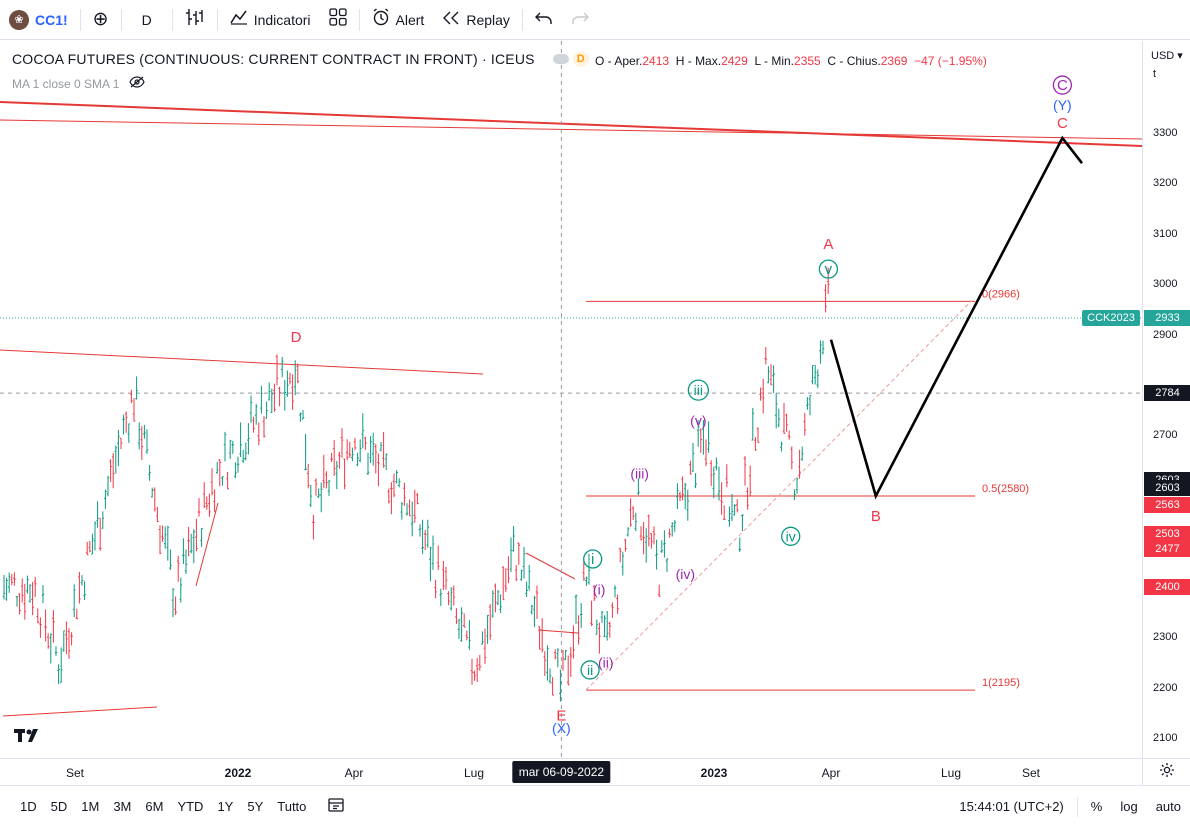 The height and width of the screenshot is (827, 1190). What do you see at coordinates (225, 806) in the screenshot?
I see `range-button-1y: 1Y` at bounding box center [225, 806].